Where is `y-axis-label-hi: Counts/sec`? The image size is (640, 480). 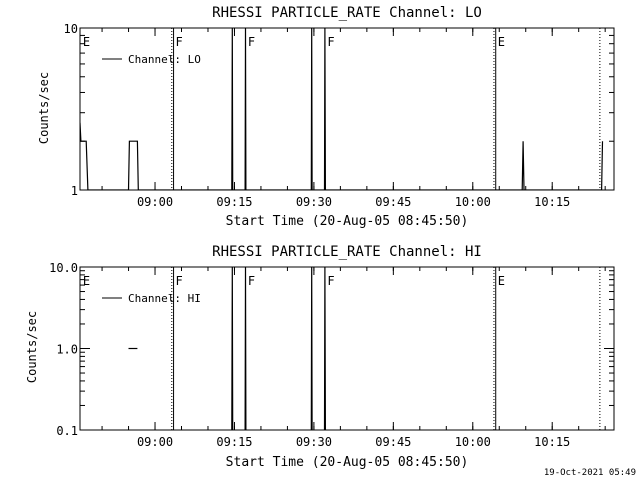
y-axis-label-hi: Counts/sec is located at coordinates (32, 347).